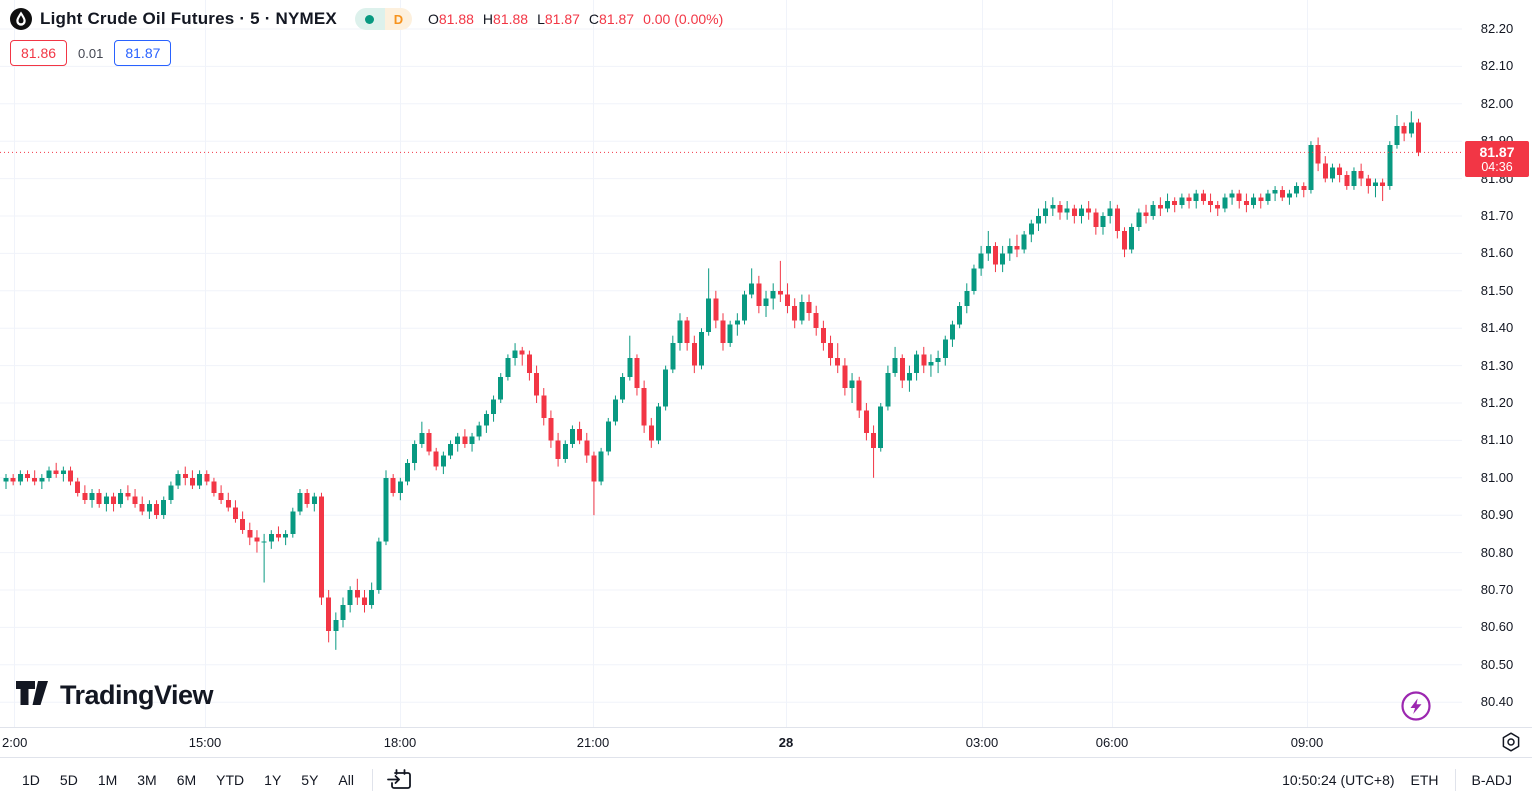 Image resolution: width=1532 pixels, height=801 pixels. I want to click on price-axis-label: 80.60, so click(1497, 627).